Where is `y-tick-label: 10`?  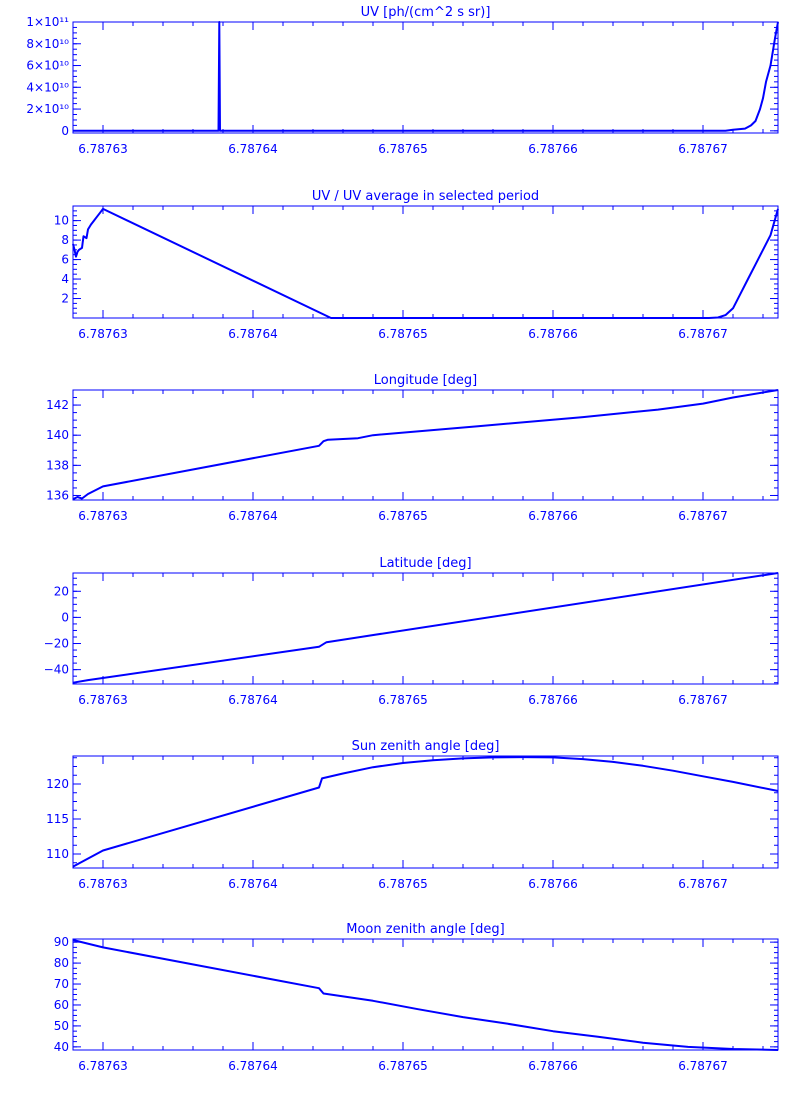
y-tick-label: 10 is located at coordinates (61, 221).